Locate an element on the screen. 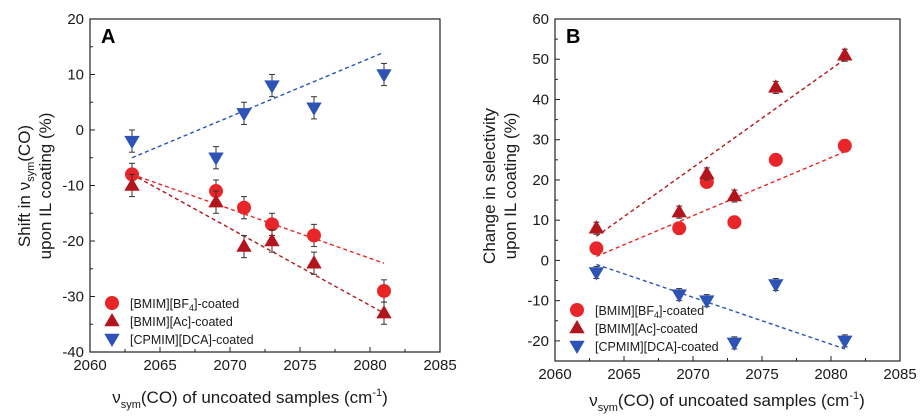 This screenshot has height=417, width=921. y-tick-label: -30 is located at coordinates (73, 297).